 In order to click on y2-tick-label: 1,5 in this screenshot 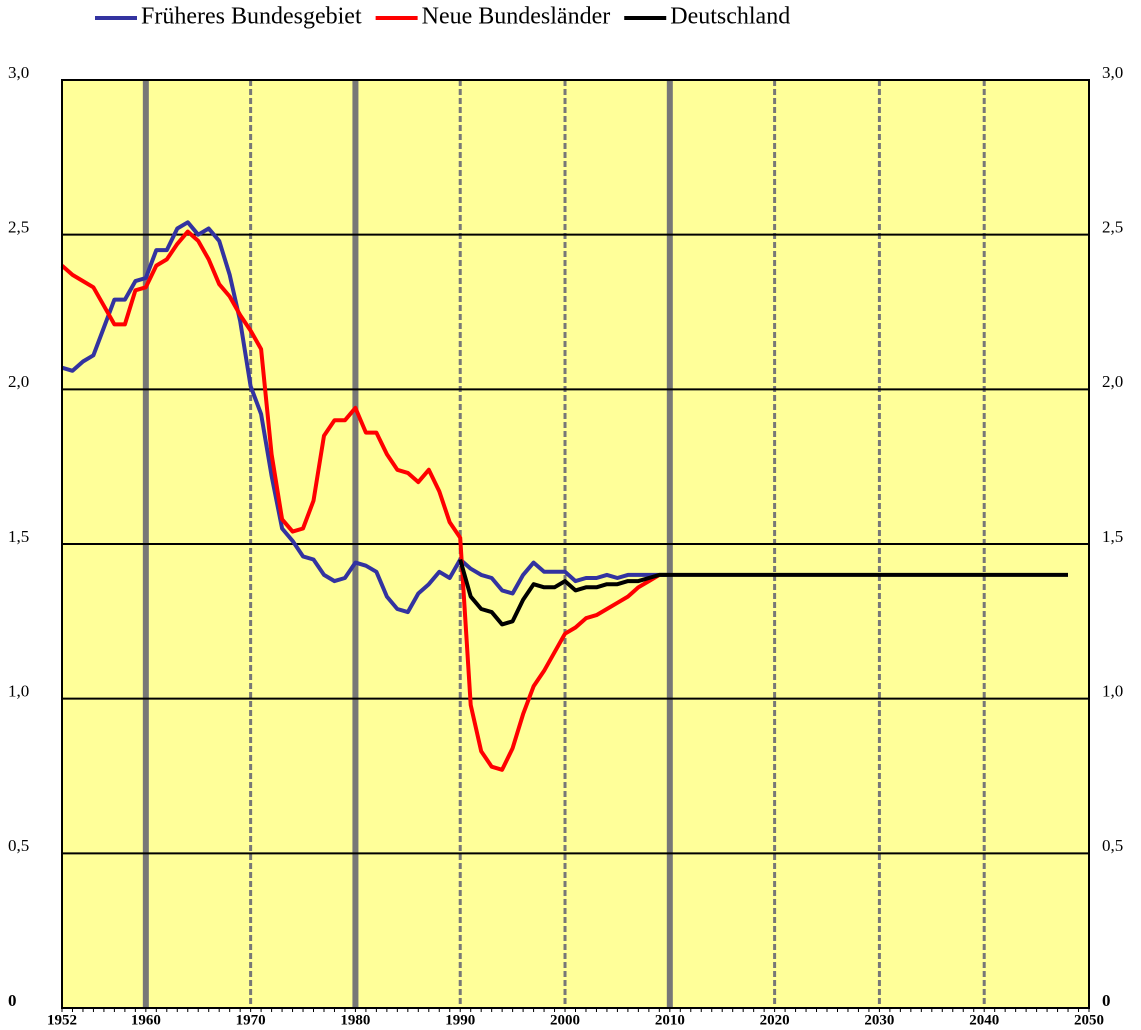, I will do `click(1112, 536)`.